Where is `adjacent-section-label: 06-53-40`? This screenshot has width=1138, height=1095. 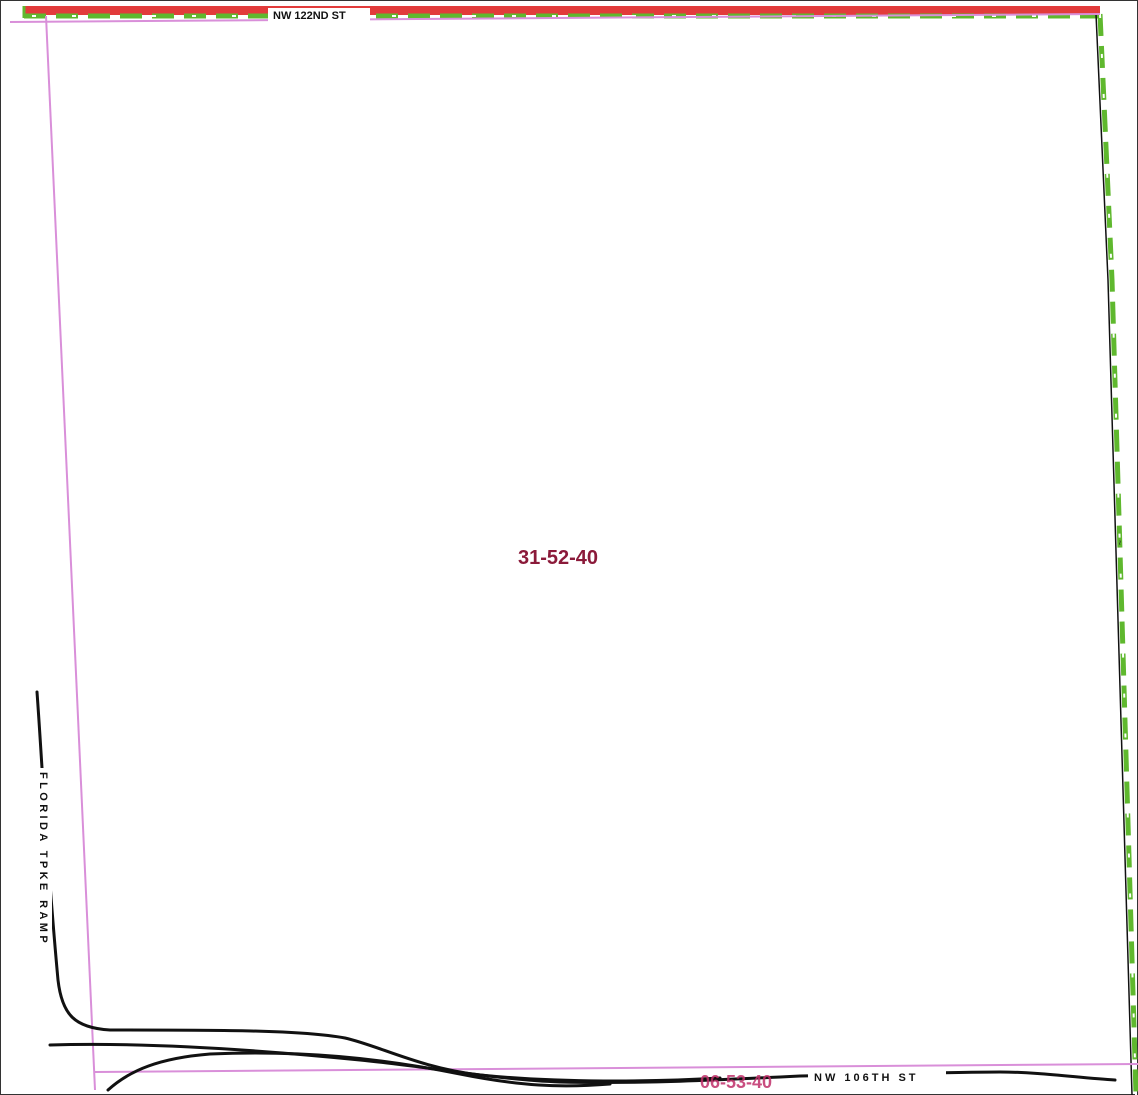
adjacent-section-label: 06-53-40 is located at coordinates (736, 1082).